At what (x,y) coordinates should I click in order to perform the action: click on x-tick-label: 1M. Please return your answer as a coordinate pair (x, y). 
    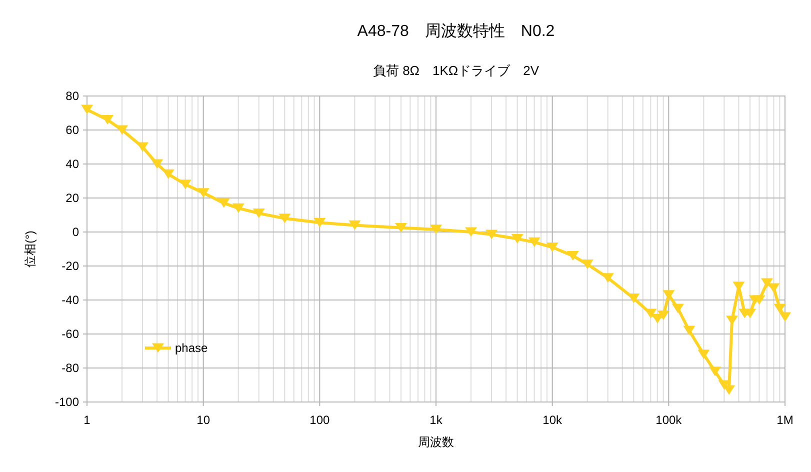
    Looking at the image, I should click on (785, 420).